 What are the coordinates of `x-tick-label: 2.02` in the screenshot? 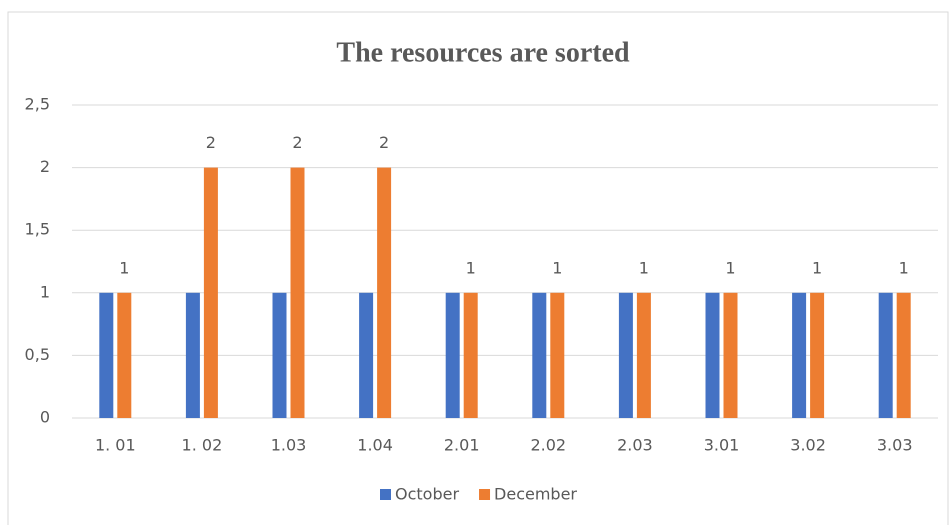 It's located at (548, 445).